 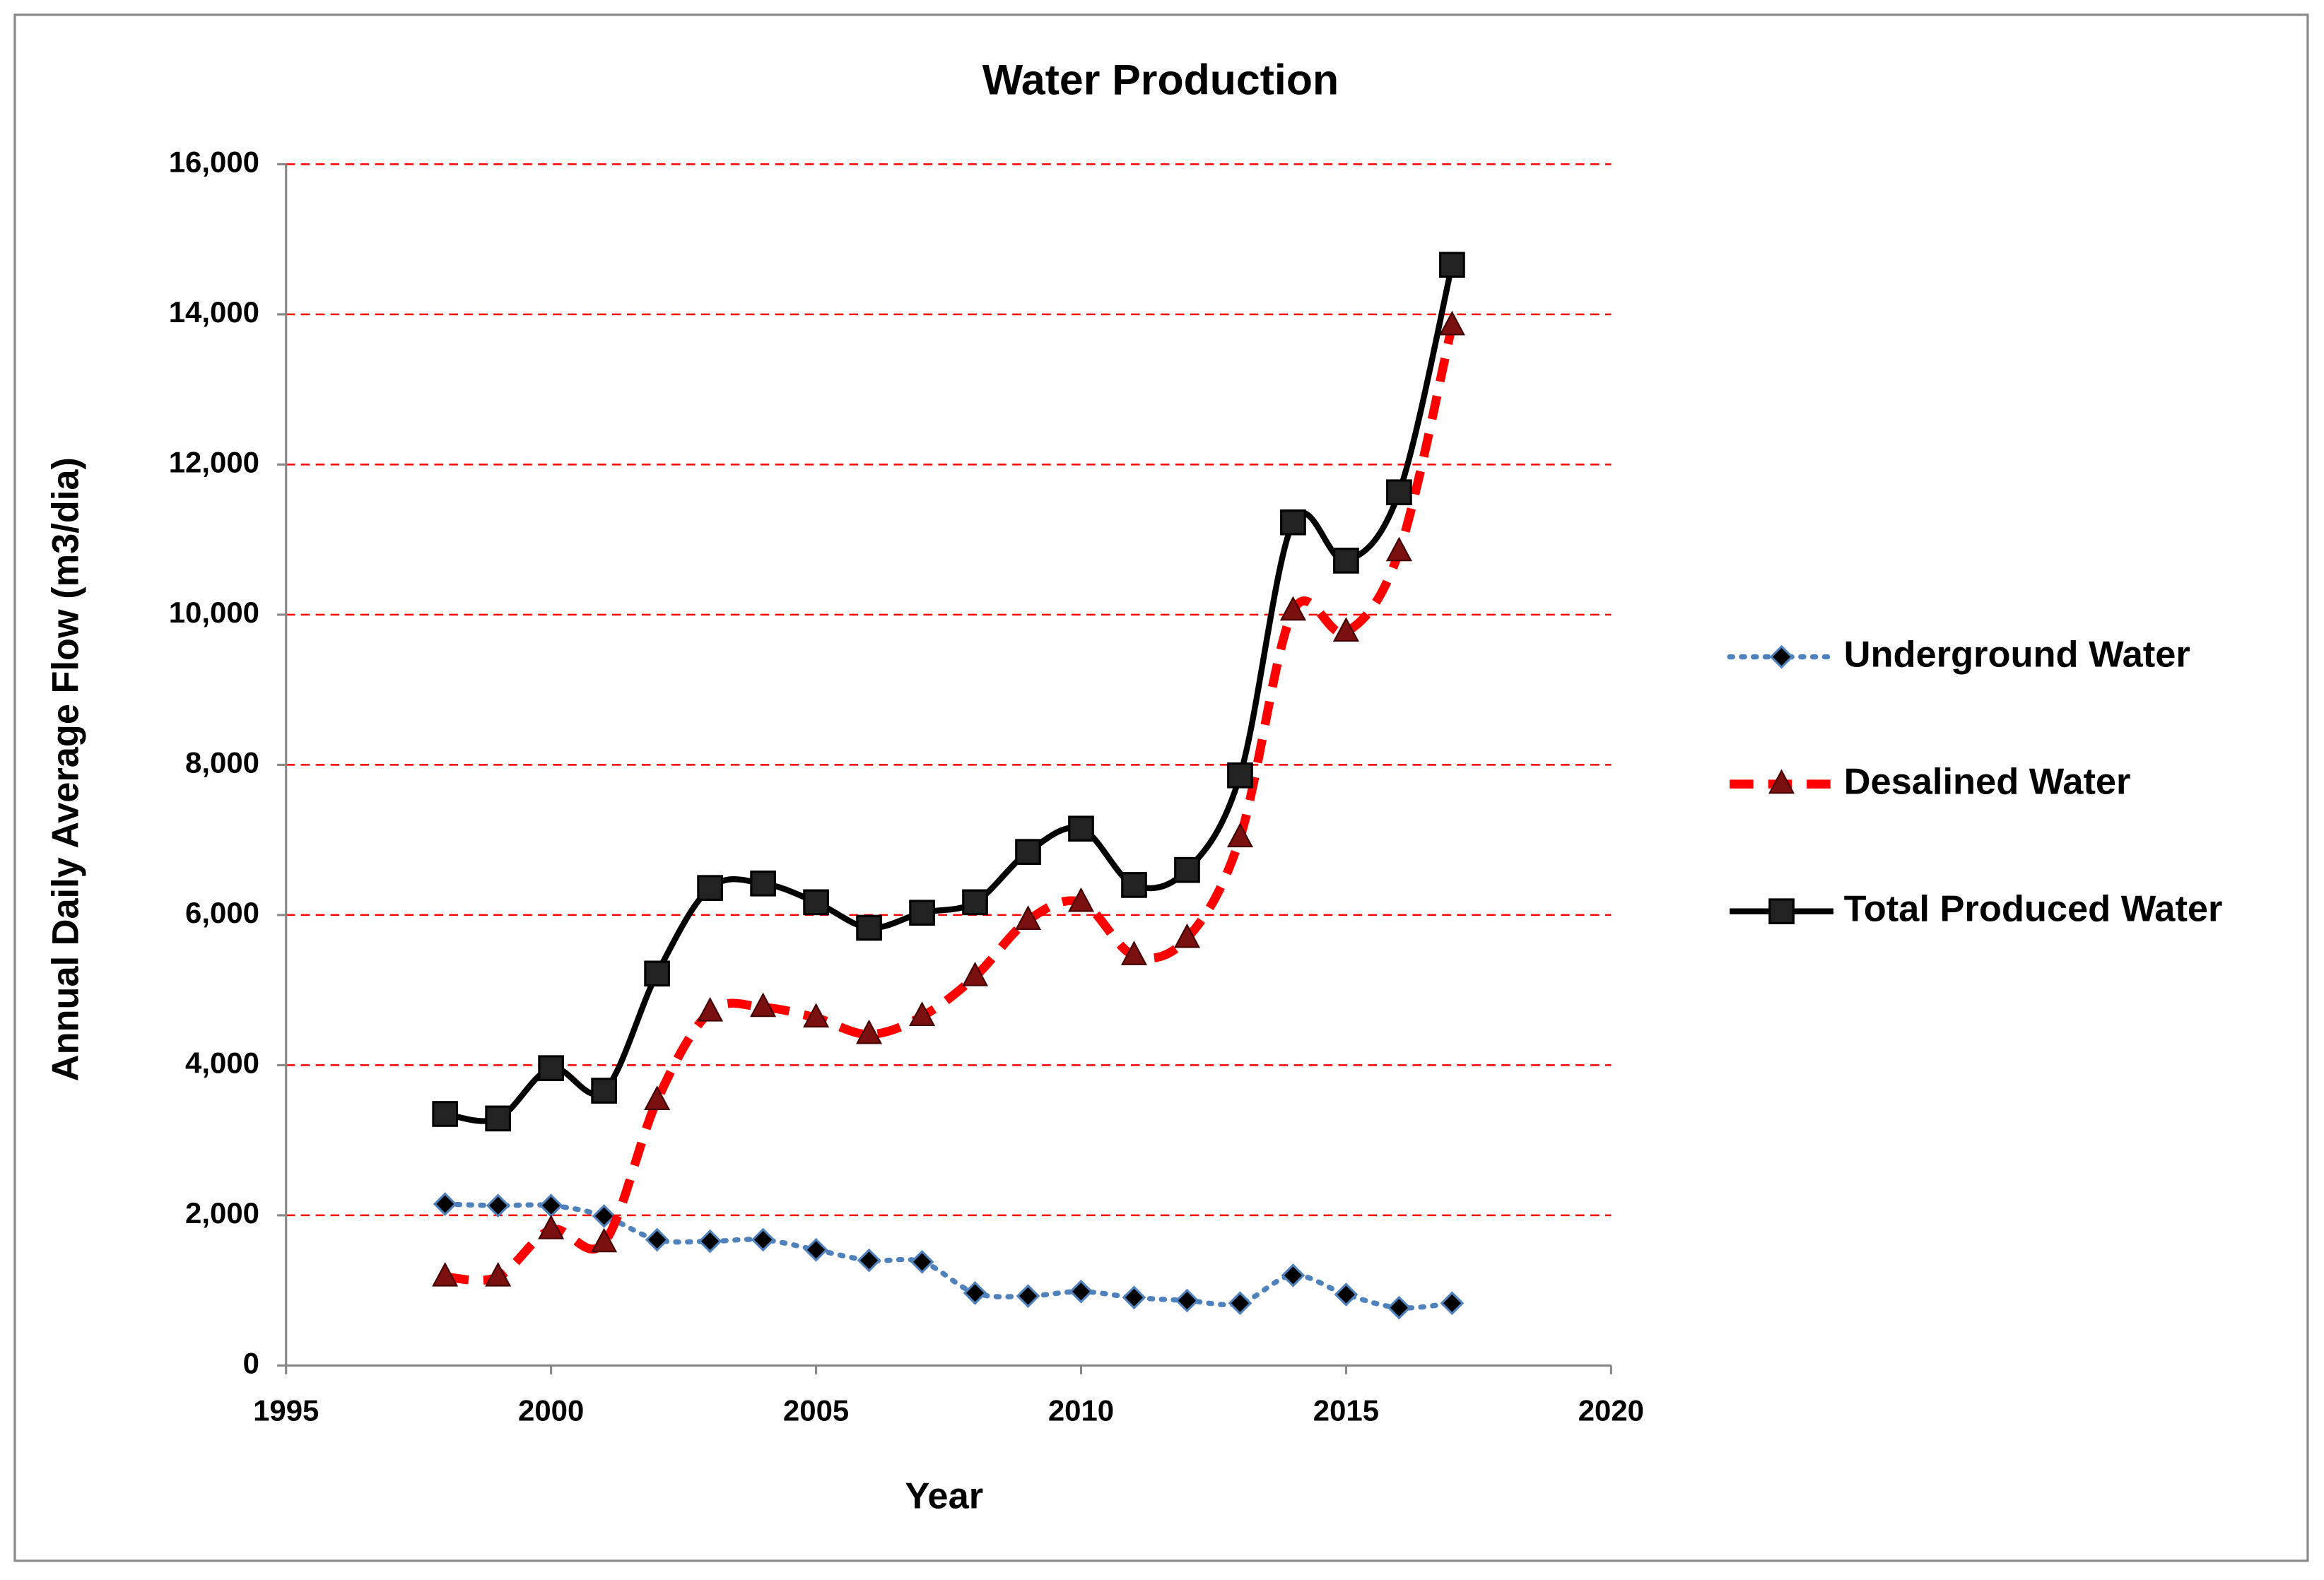 What do you see at coordinates (222, 762) in the screenshot?
I see `y-tick-label: 8,000` at bounding box center [222, 762].